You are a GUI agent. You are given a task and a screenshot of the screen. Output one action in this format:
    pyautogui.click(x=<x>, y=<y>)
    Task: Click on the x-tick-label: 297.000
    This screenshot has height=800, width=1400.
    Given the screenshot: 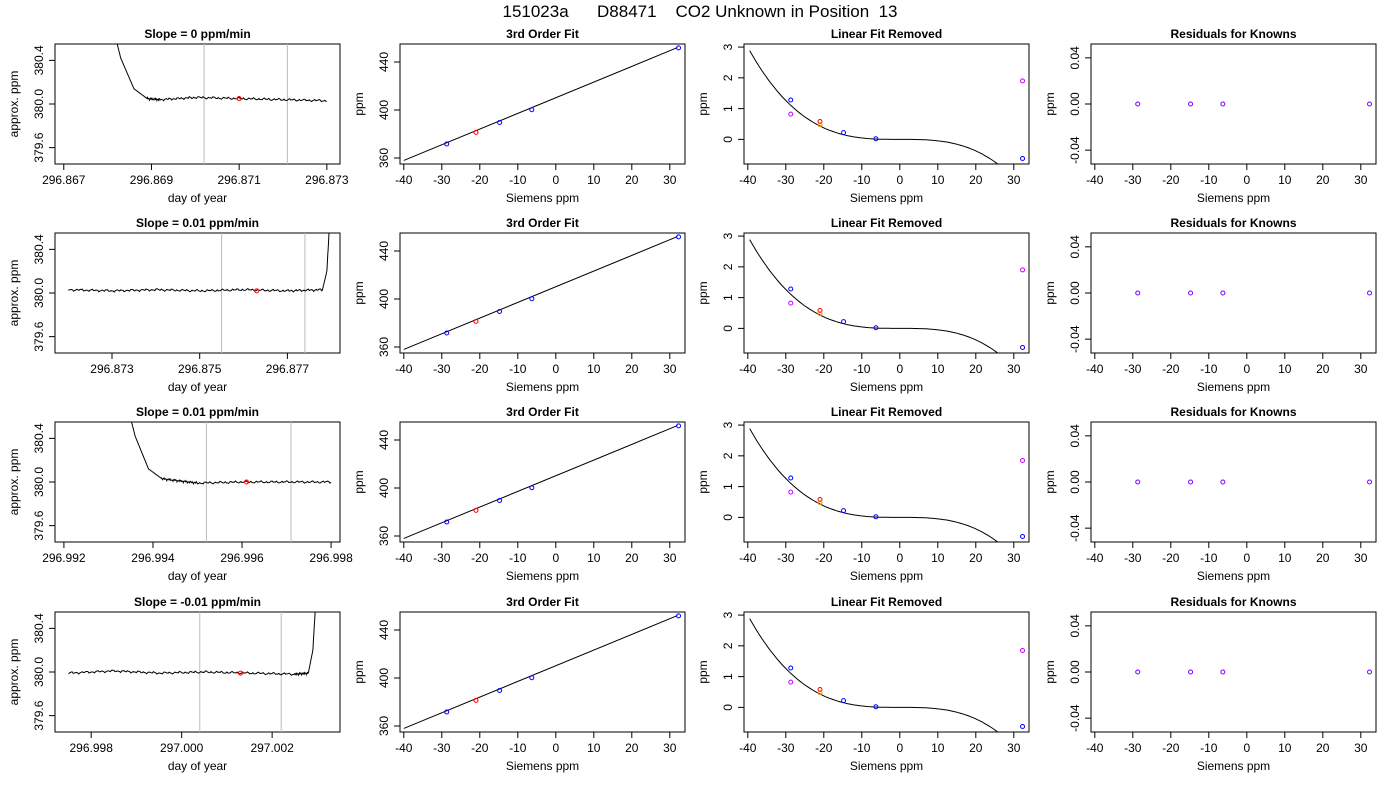 What is the action you would take?
    pyautogui.click(x=182, y=748)
    